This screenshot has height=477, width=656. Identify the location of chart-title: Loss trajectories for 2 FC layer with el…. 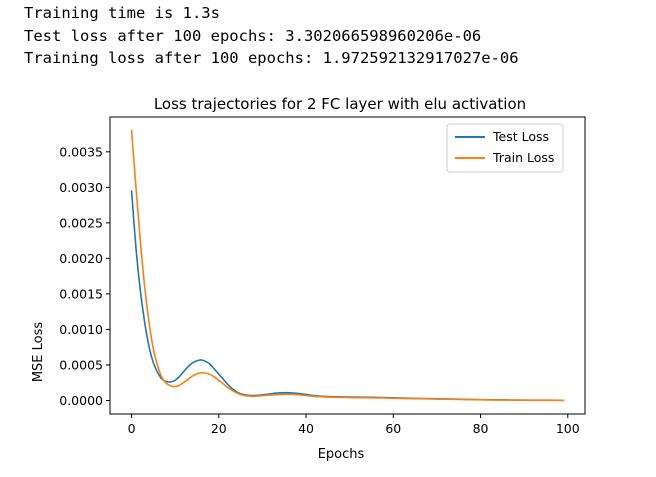
(340, 104).